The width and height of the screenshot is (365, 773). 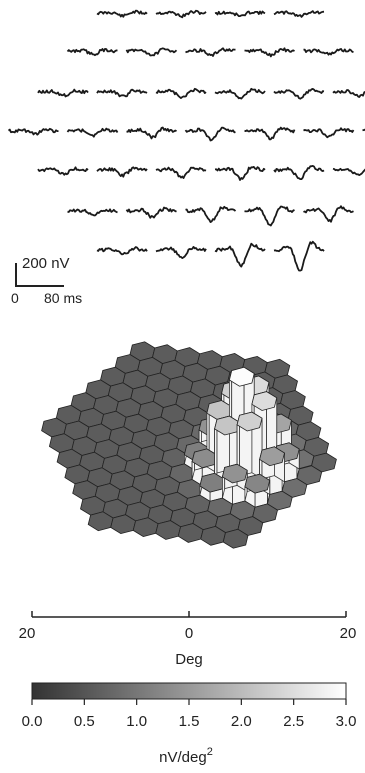 What do you see at coordinates (293, 721) in the screenshot?
I see `colorbar-tick-label: 2.5` at bounding box center [293, 721].